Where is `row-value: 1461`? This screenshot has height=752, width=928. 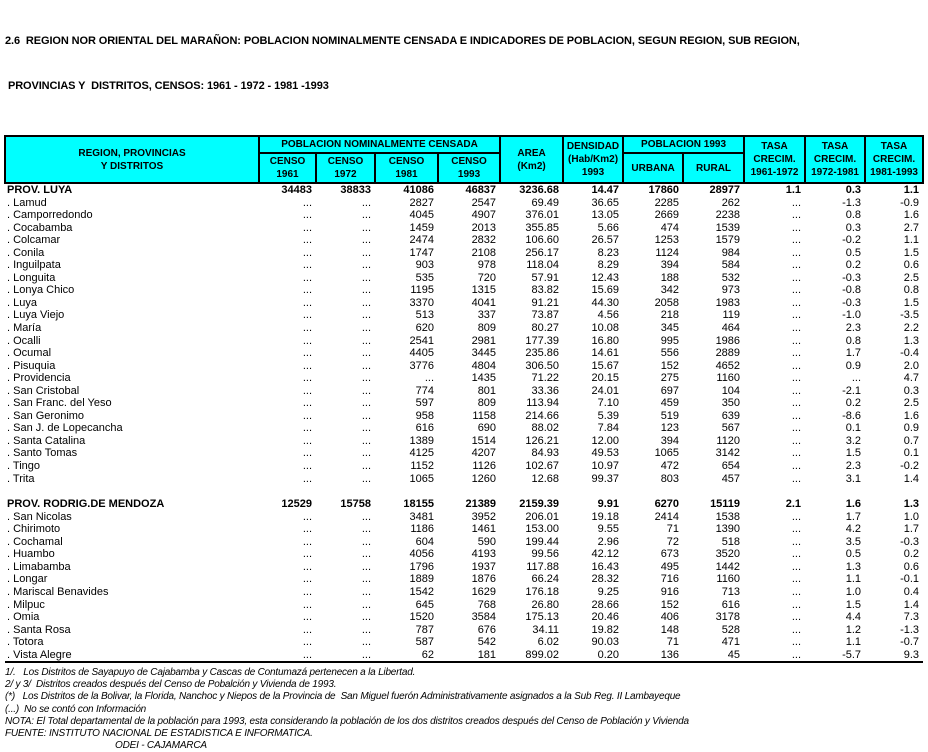
row-value: 1461 is located at coordinates (484, 529).